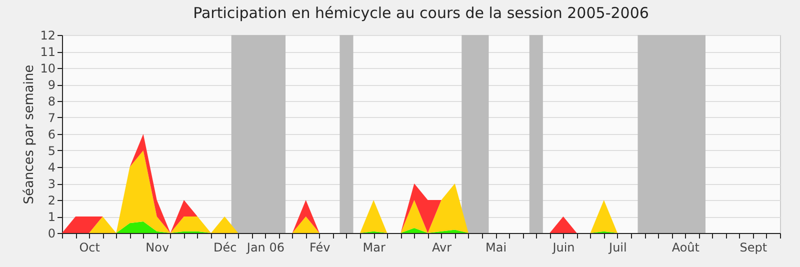 This screenshot has height=267, width=800. What do you see at coordinates (48, 35) in the screenshot?
I see `y-tick-label: 12` at bounding box center [48, 35].